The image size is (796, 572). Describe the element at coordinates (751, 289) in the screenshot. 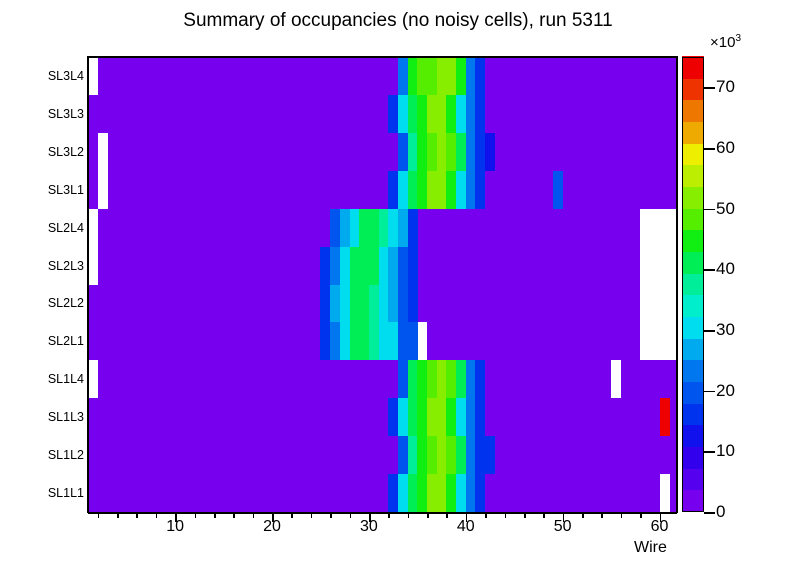

I see `colorbar-tick-labels: 0 10 20 30 40 50 60 70` at that location.